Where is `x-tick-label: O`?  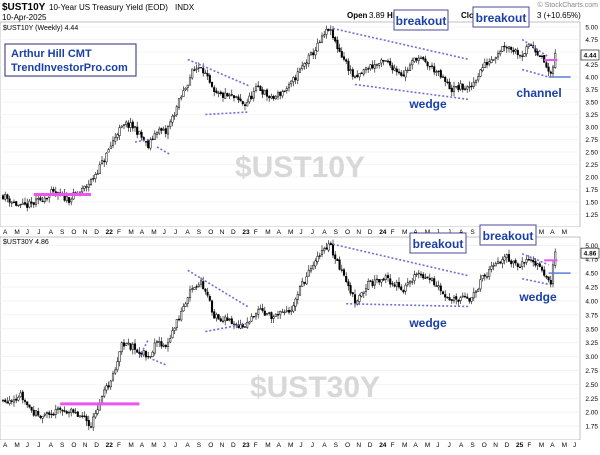 x-tick-label: O is located at coordinates (210, 232).